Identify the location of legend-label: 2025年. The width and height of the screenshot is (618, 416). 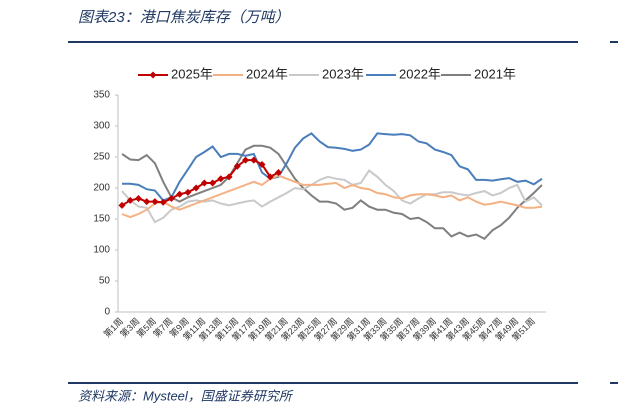
(192, 73).